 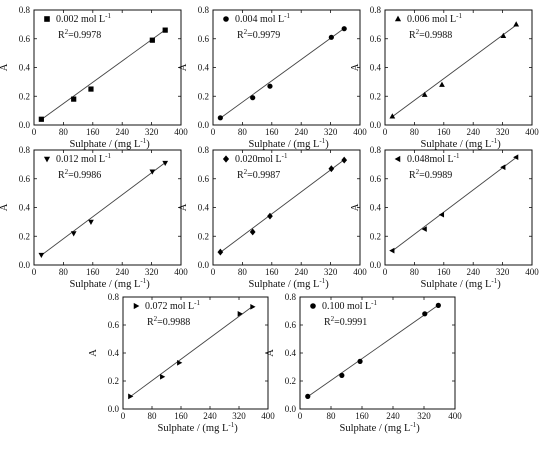 What do you see at coordinates (261, 158) in the screenshot?
I see `legend-label: 0.020mol L-1` at bounding box center [261, 158].